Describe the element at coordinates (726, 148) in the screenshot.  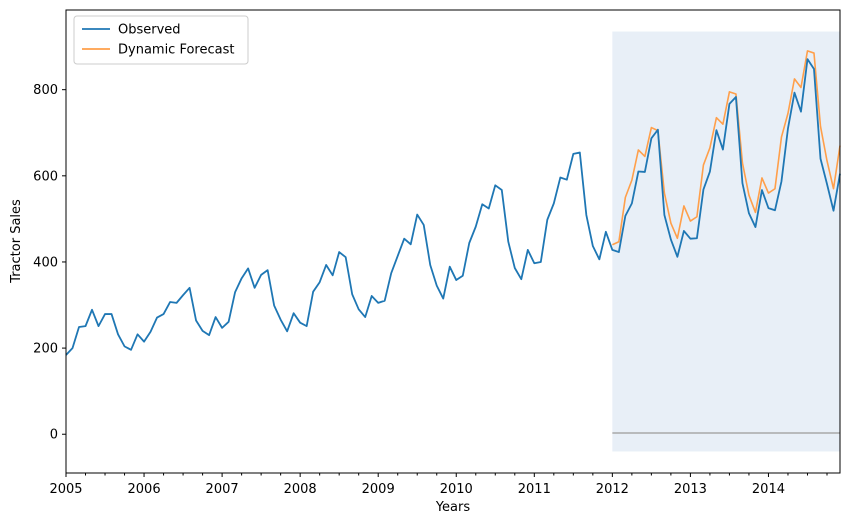
I see `series-line-forecast` at that location.